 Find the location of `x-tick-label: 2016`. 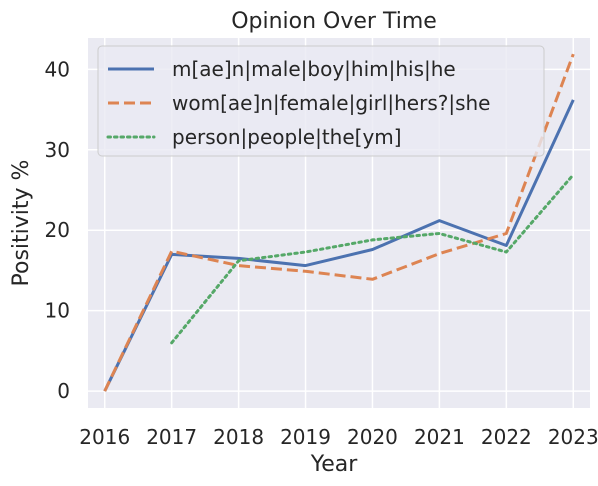

x-tick-label: 2016 is located at coordinates (104, 437).